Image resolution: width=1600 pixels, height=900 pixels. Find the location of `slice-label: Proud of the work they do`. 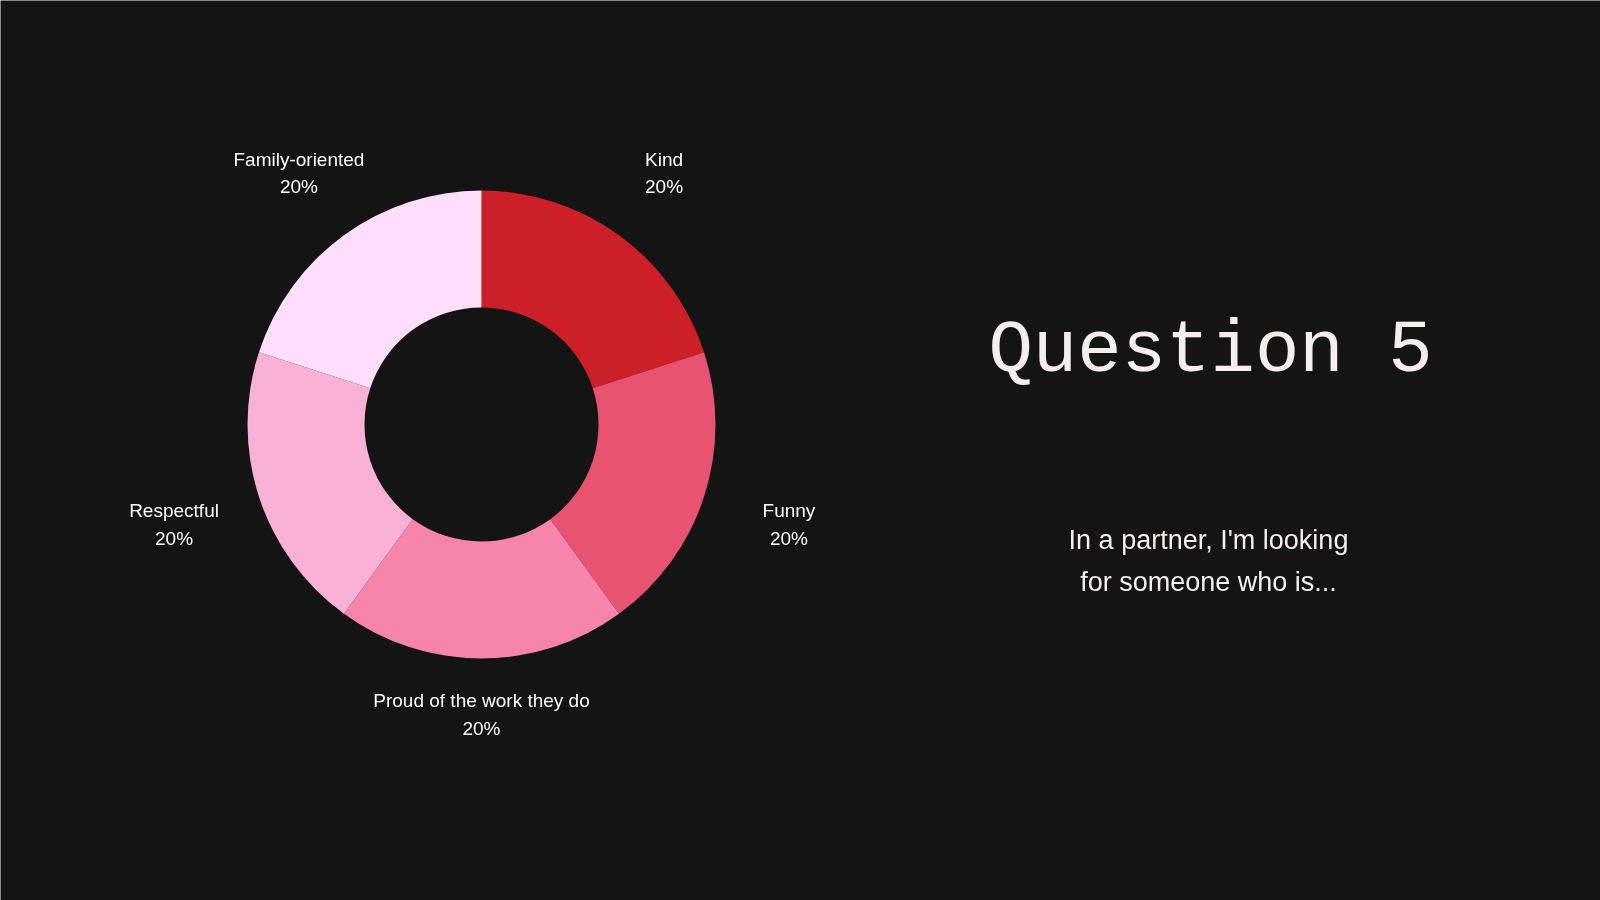

slice-label: Proud of the work they do is located at coordinates (481, 701).